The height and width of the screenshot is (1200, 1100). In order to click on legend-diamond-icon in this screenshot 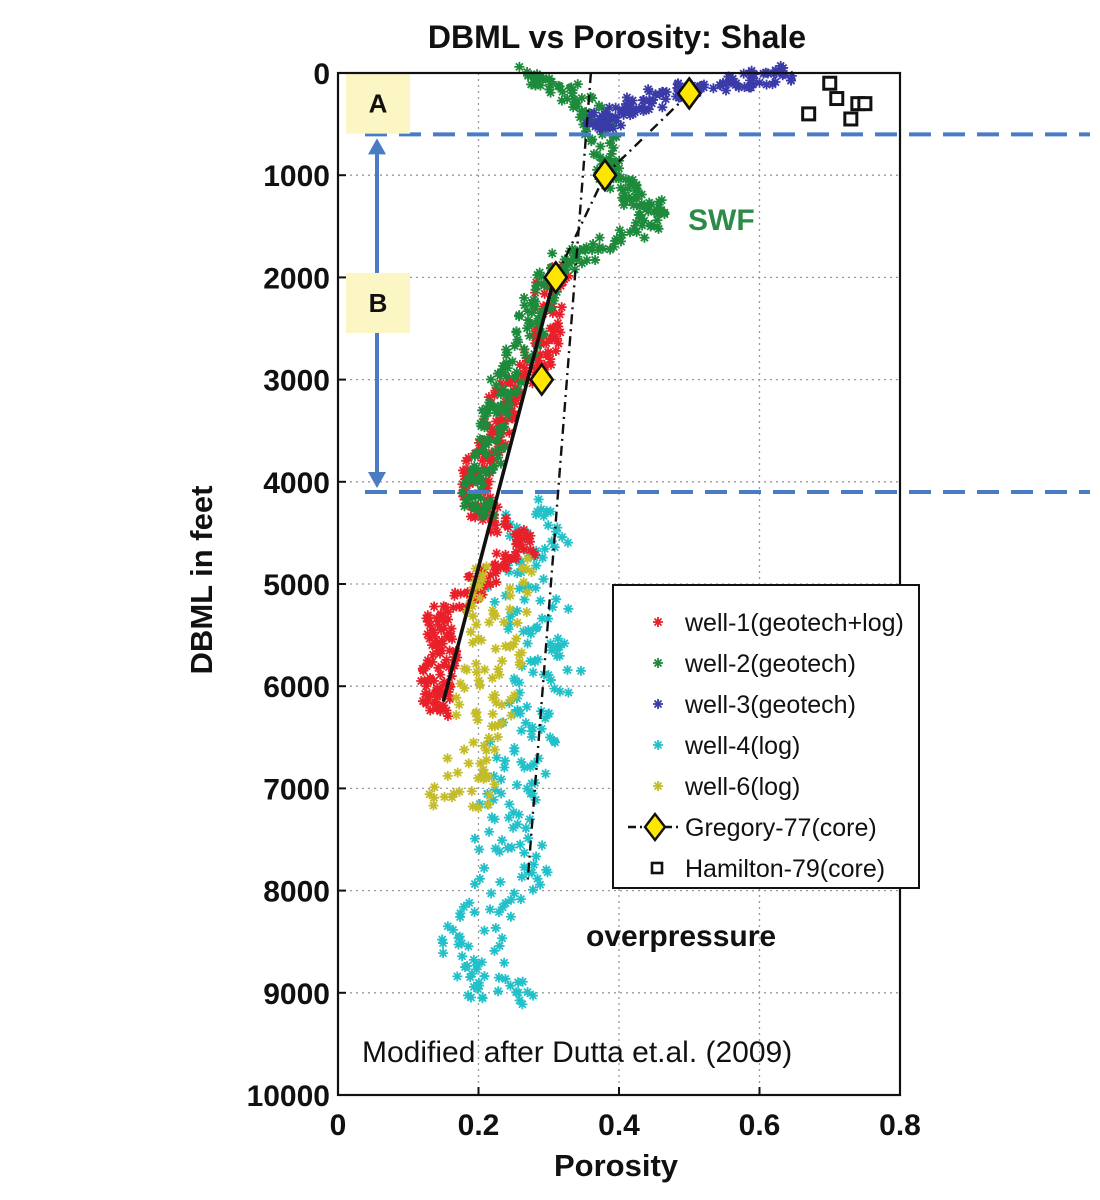, I will do `click(655, 827)`.